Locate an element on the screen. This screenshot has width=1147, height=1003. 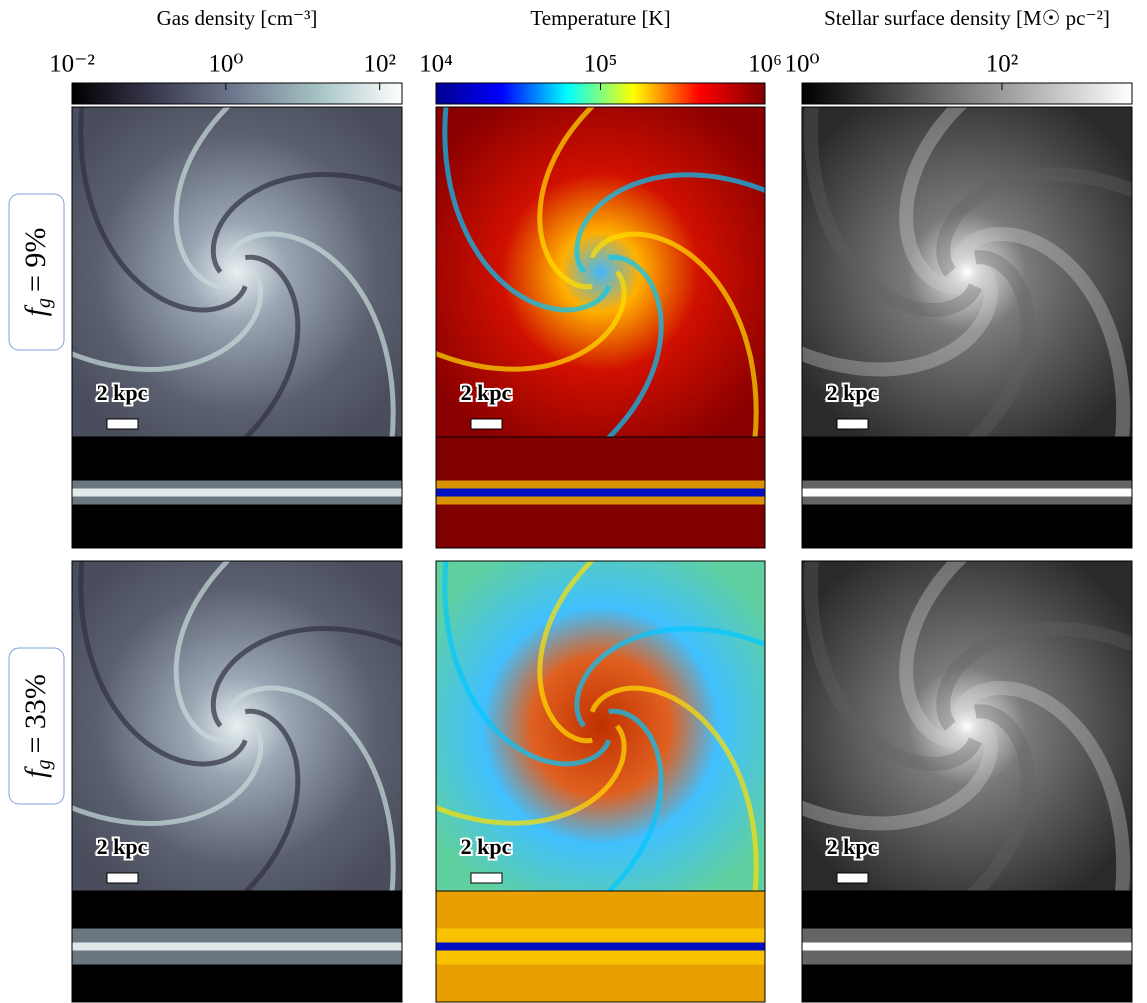
colorbar-tick-label: 10⁻² is located at coordinates (72, 64).